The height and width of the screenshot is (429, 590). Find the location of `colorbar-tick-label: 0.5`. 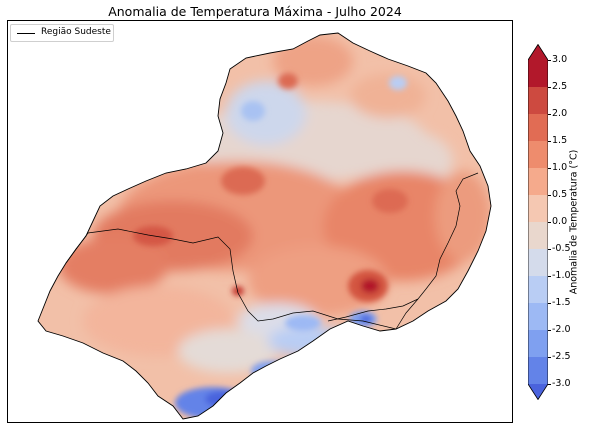

colorbar-tick-label: 0.5 is located at coordinates (560, 194).